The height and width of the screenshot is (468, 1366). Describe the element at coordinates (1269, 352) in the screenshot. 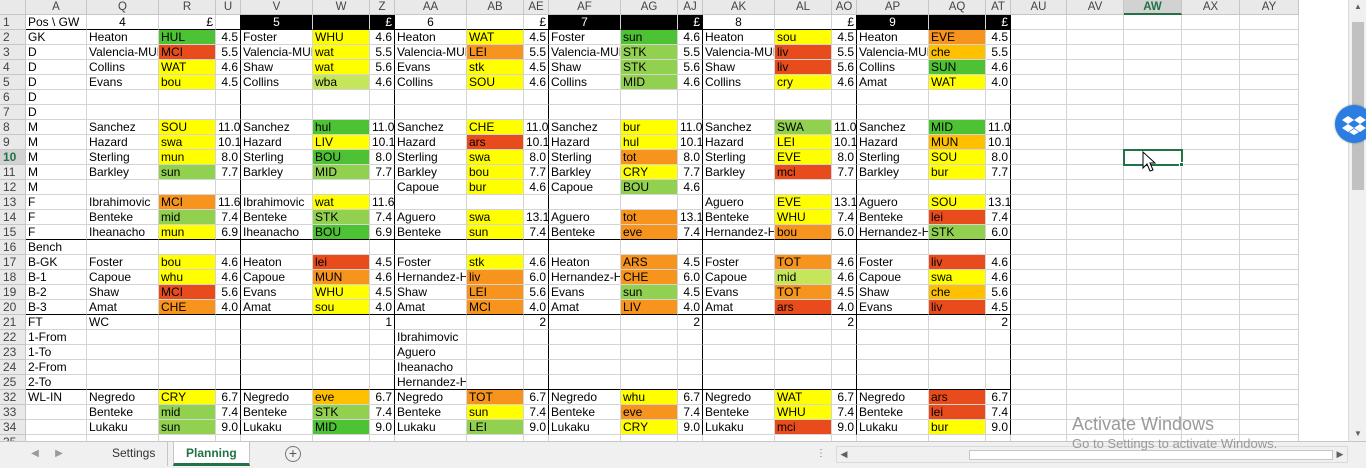

I see `cell-ay23` at that location.